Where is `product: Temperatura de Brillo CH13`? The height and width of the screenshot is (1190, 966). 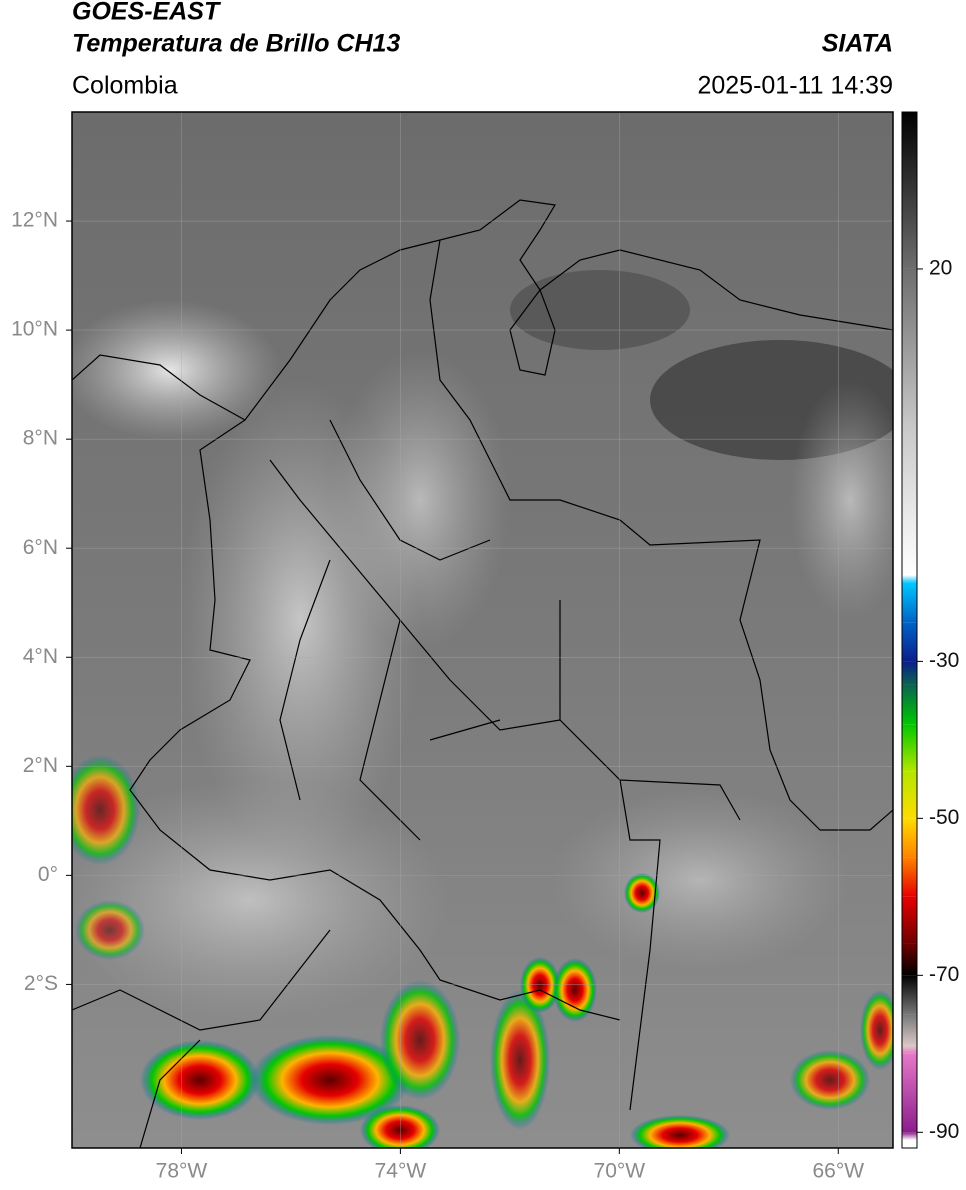
product: Temperatura de Brillo CH13 is located at coordinates (236, 44).